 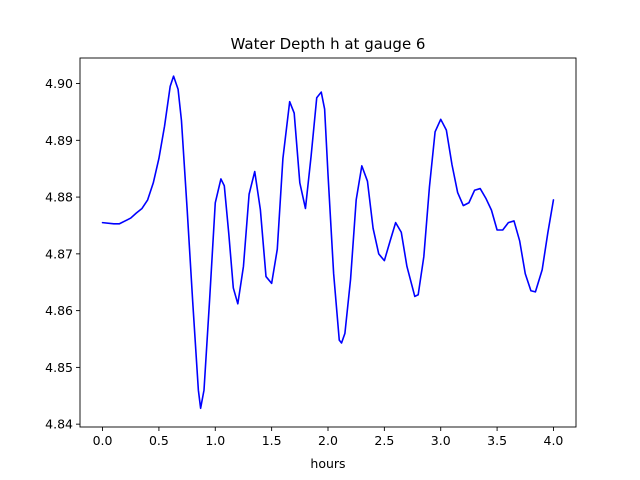 I want to click on x-axis: 0.0 0.5 1.0 1.5 2.0 2.5 3.0 3.5 4.0, so click(x=328, y=437).